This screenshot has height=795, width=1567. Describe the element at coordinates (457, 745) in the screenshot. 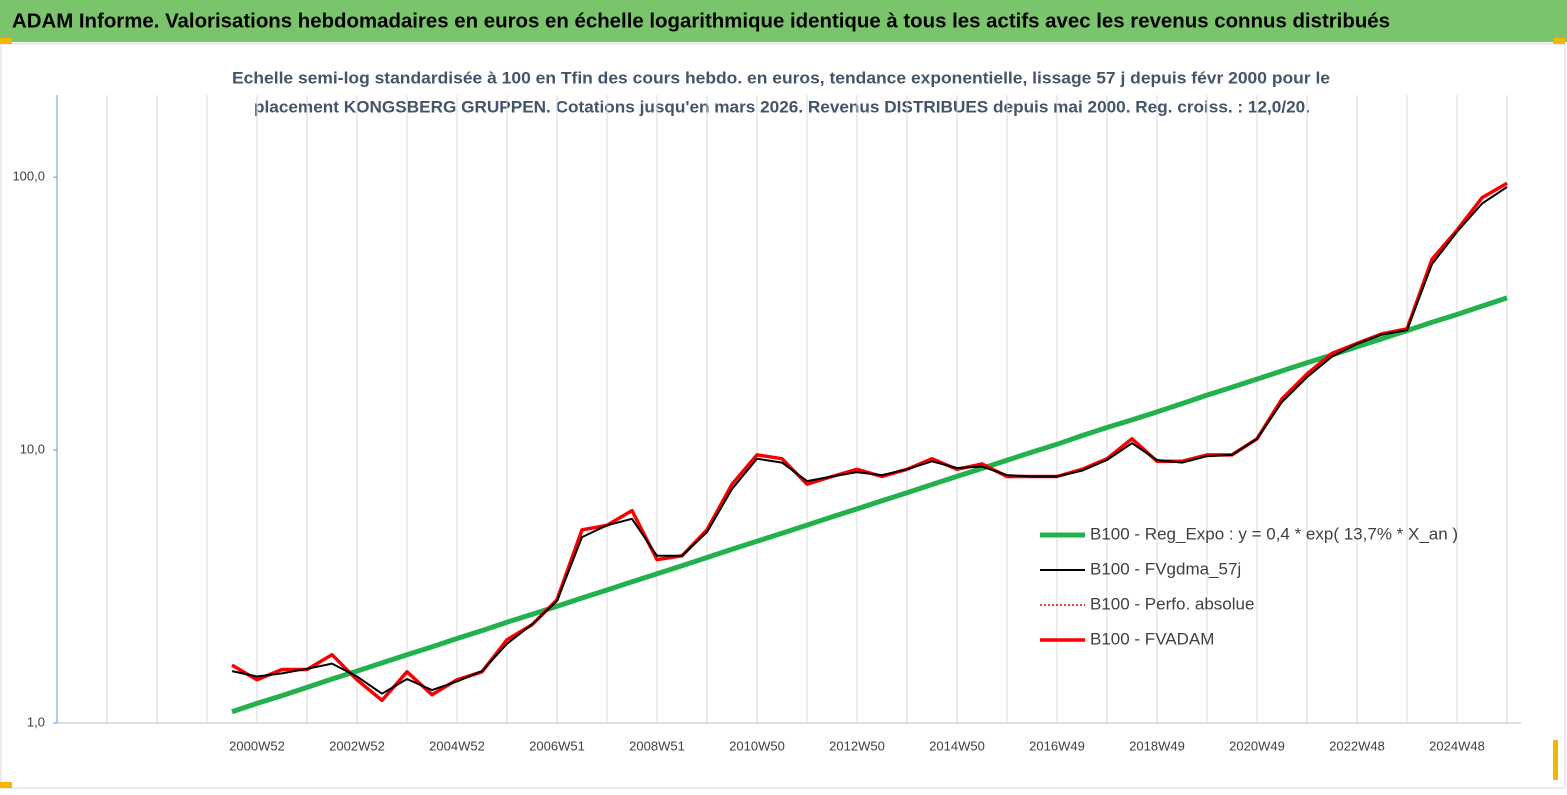

I see `x-tick-label: 2004W52` at that location.